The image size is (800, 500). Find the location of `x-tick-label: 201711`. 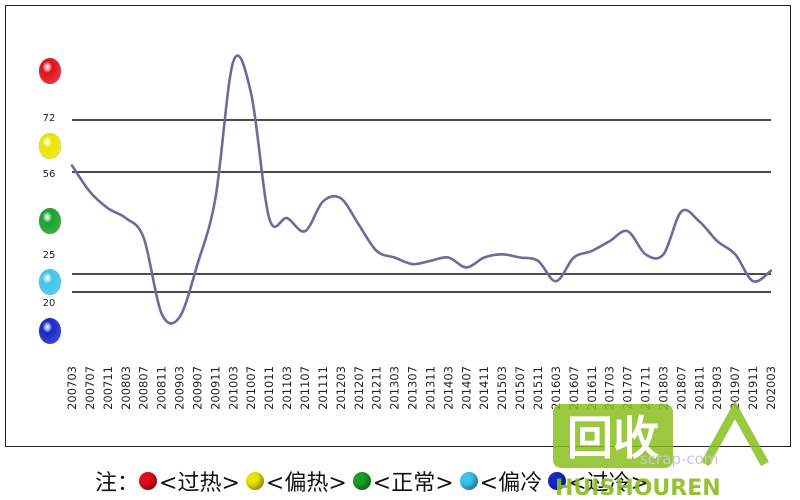

x-tick-label: 201711 is located at coordinates (646, 388).